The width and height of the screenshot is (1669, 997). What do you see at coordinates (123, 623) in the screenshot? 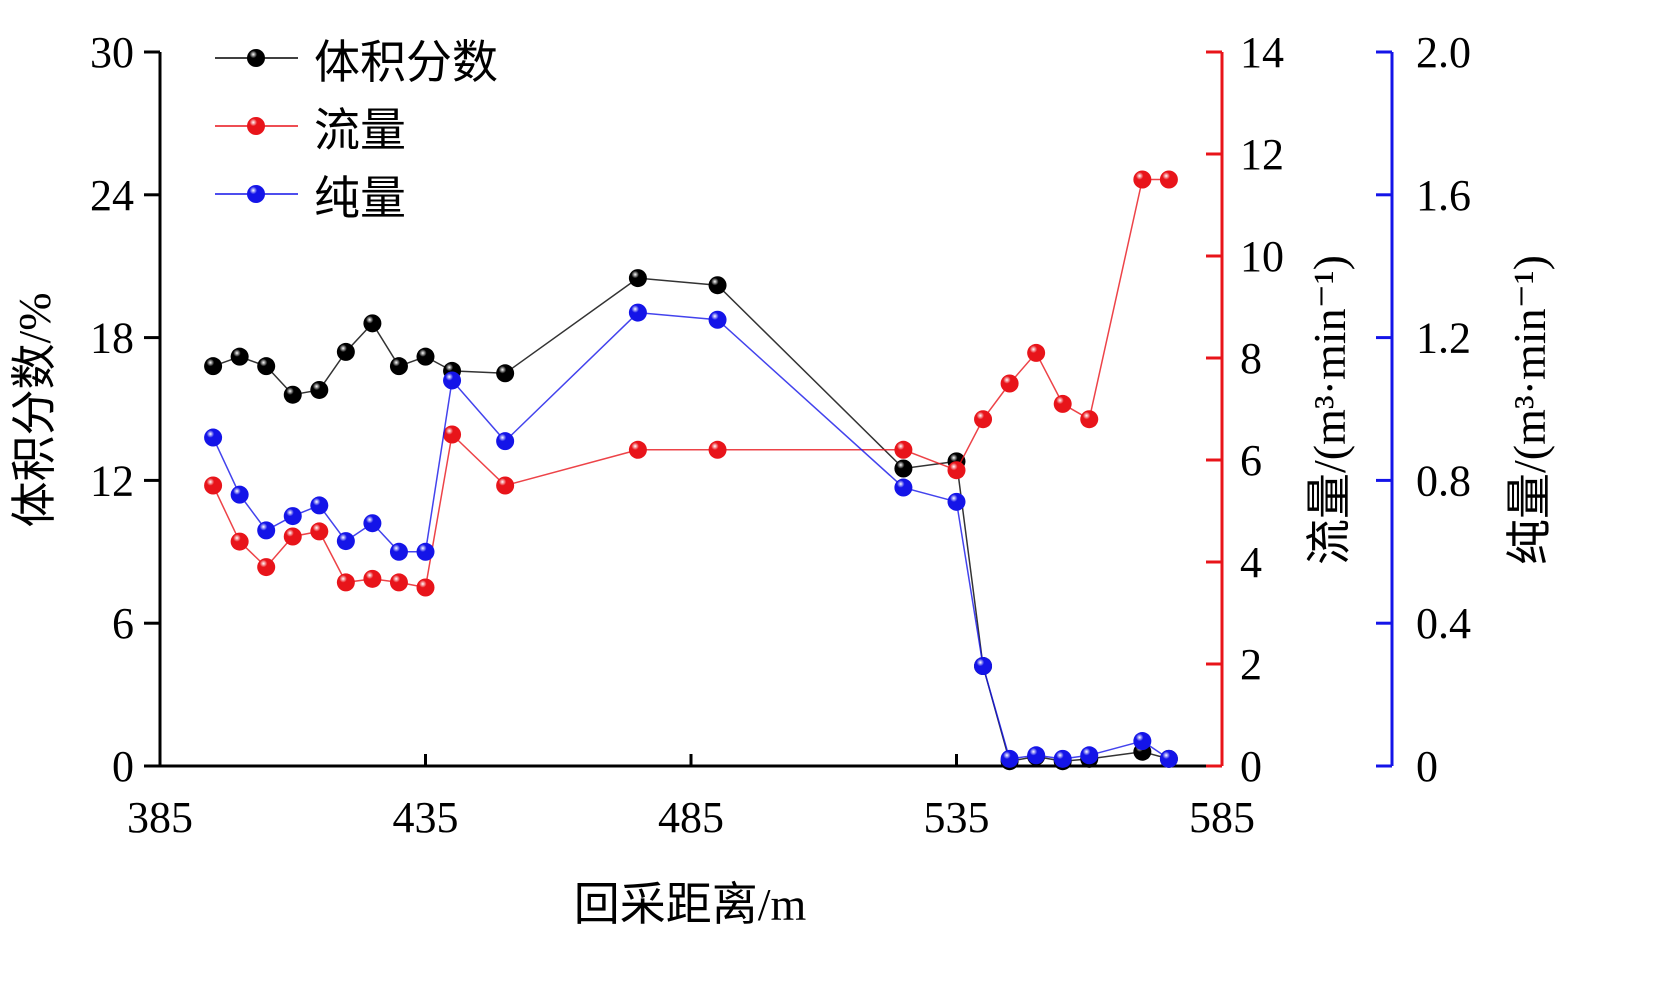
I see `left-y-tick-label: 6` at bounding box center [123, 623].